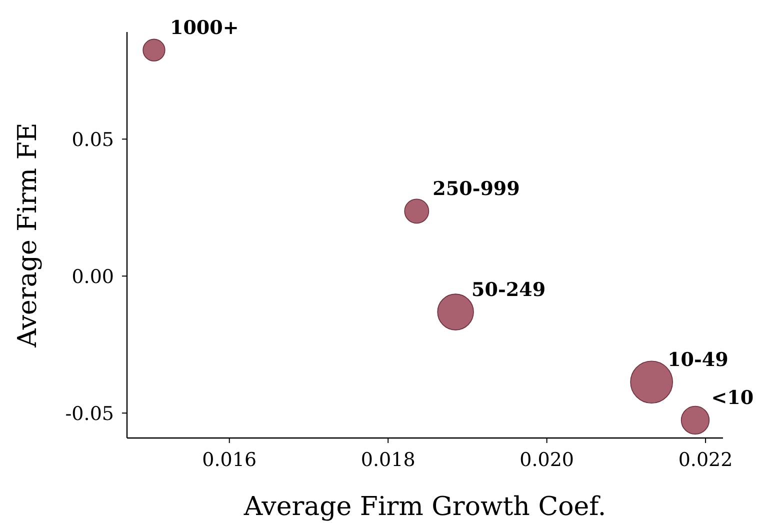 The width and height of the screenshot is (769, 523). Describe the element at coordinates (93, 277) in the screenshot. I see `y-tick-label: 0.00` at that location.